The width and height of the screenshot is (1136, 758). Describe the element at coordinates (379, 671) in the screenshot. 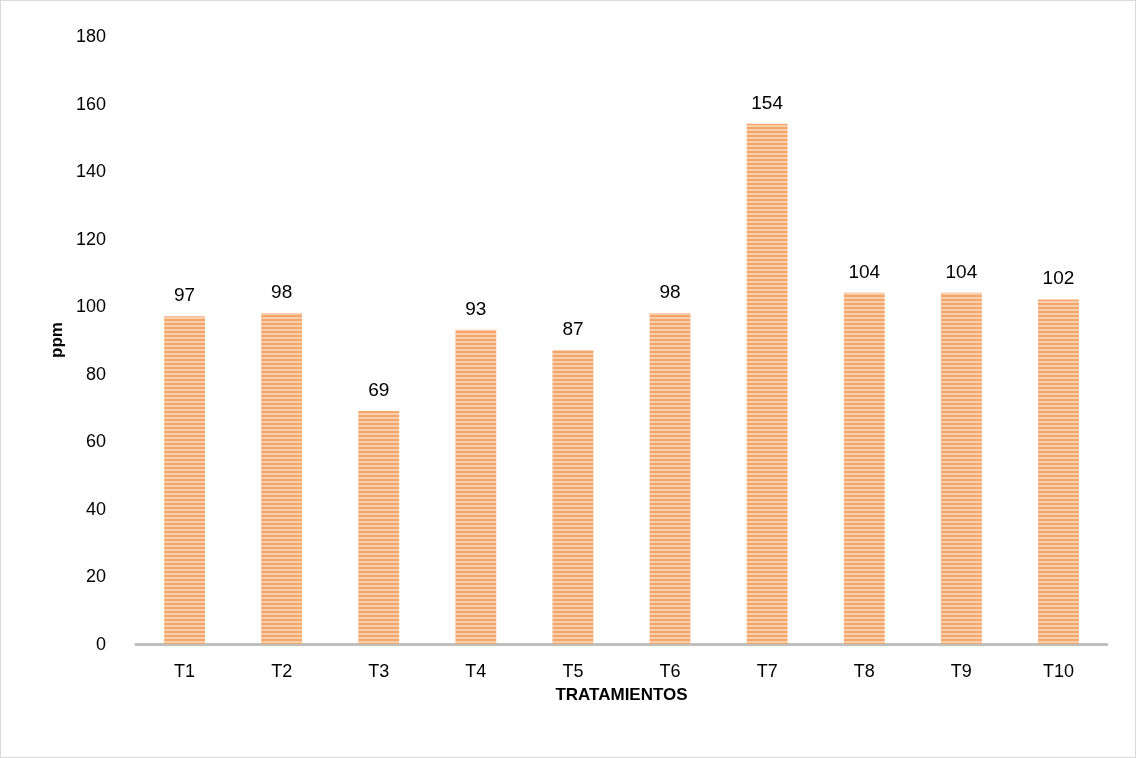

I see `x-tick-label: T3` at that location.